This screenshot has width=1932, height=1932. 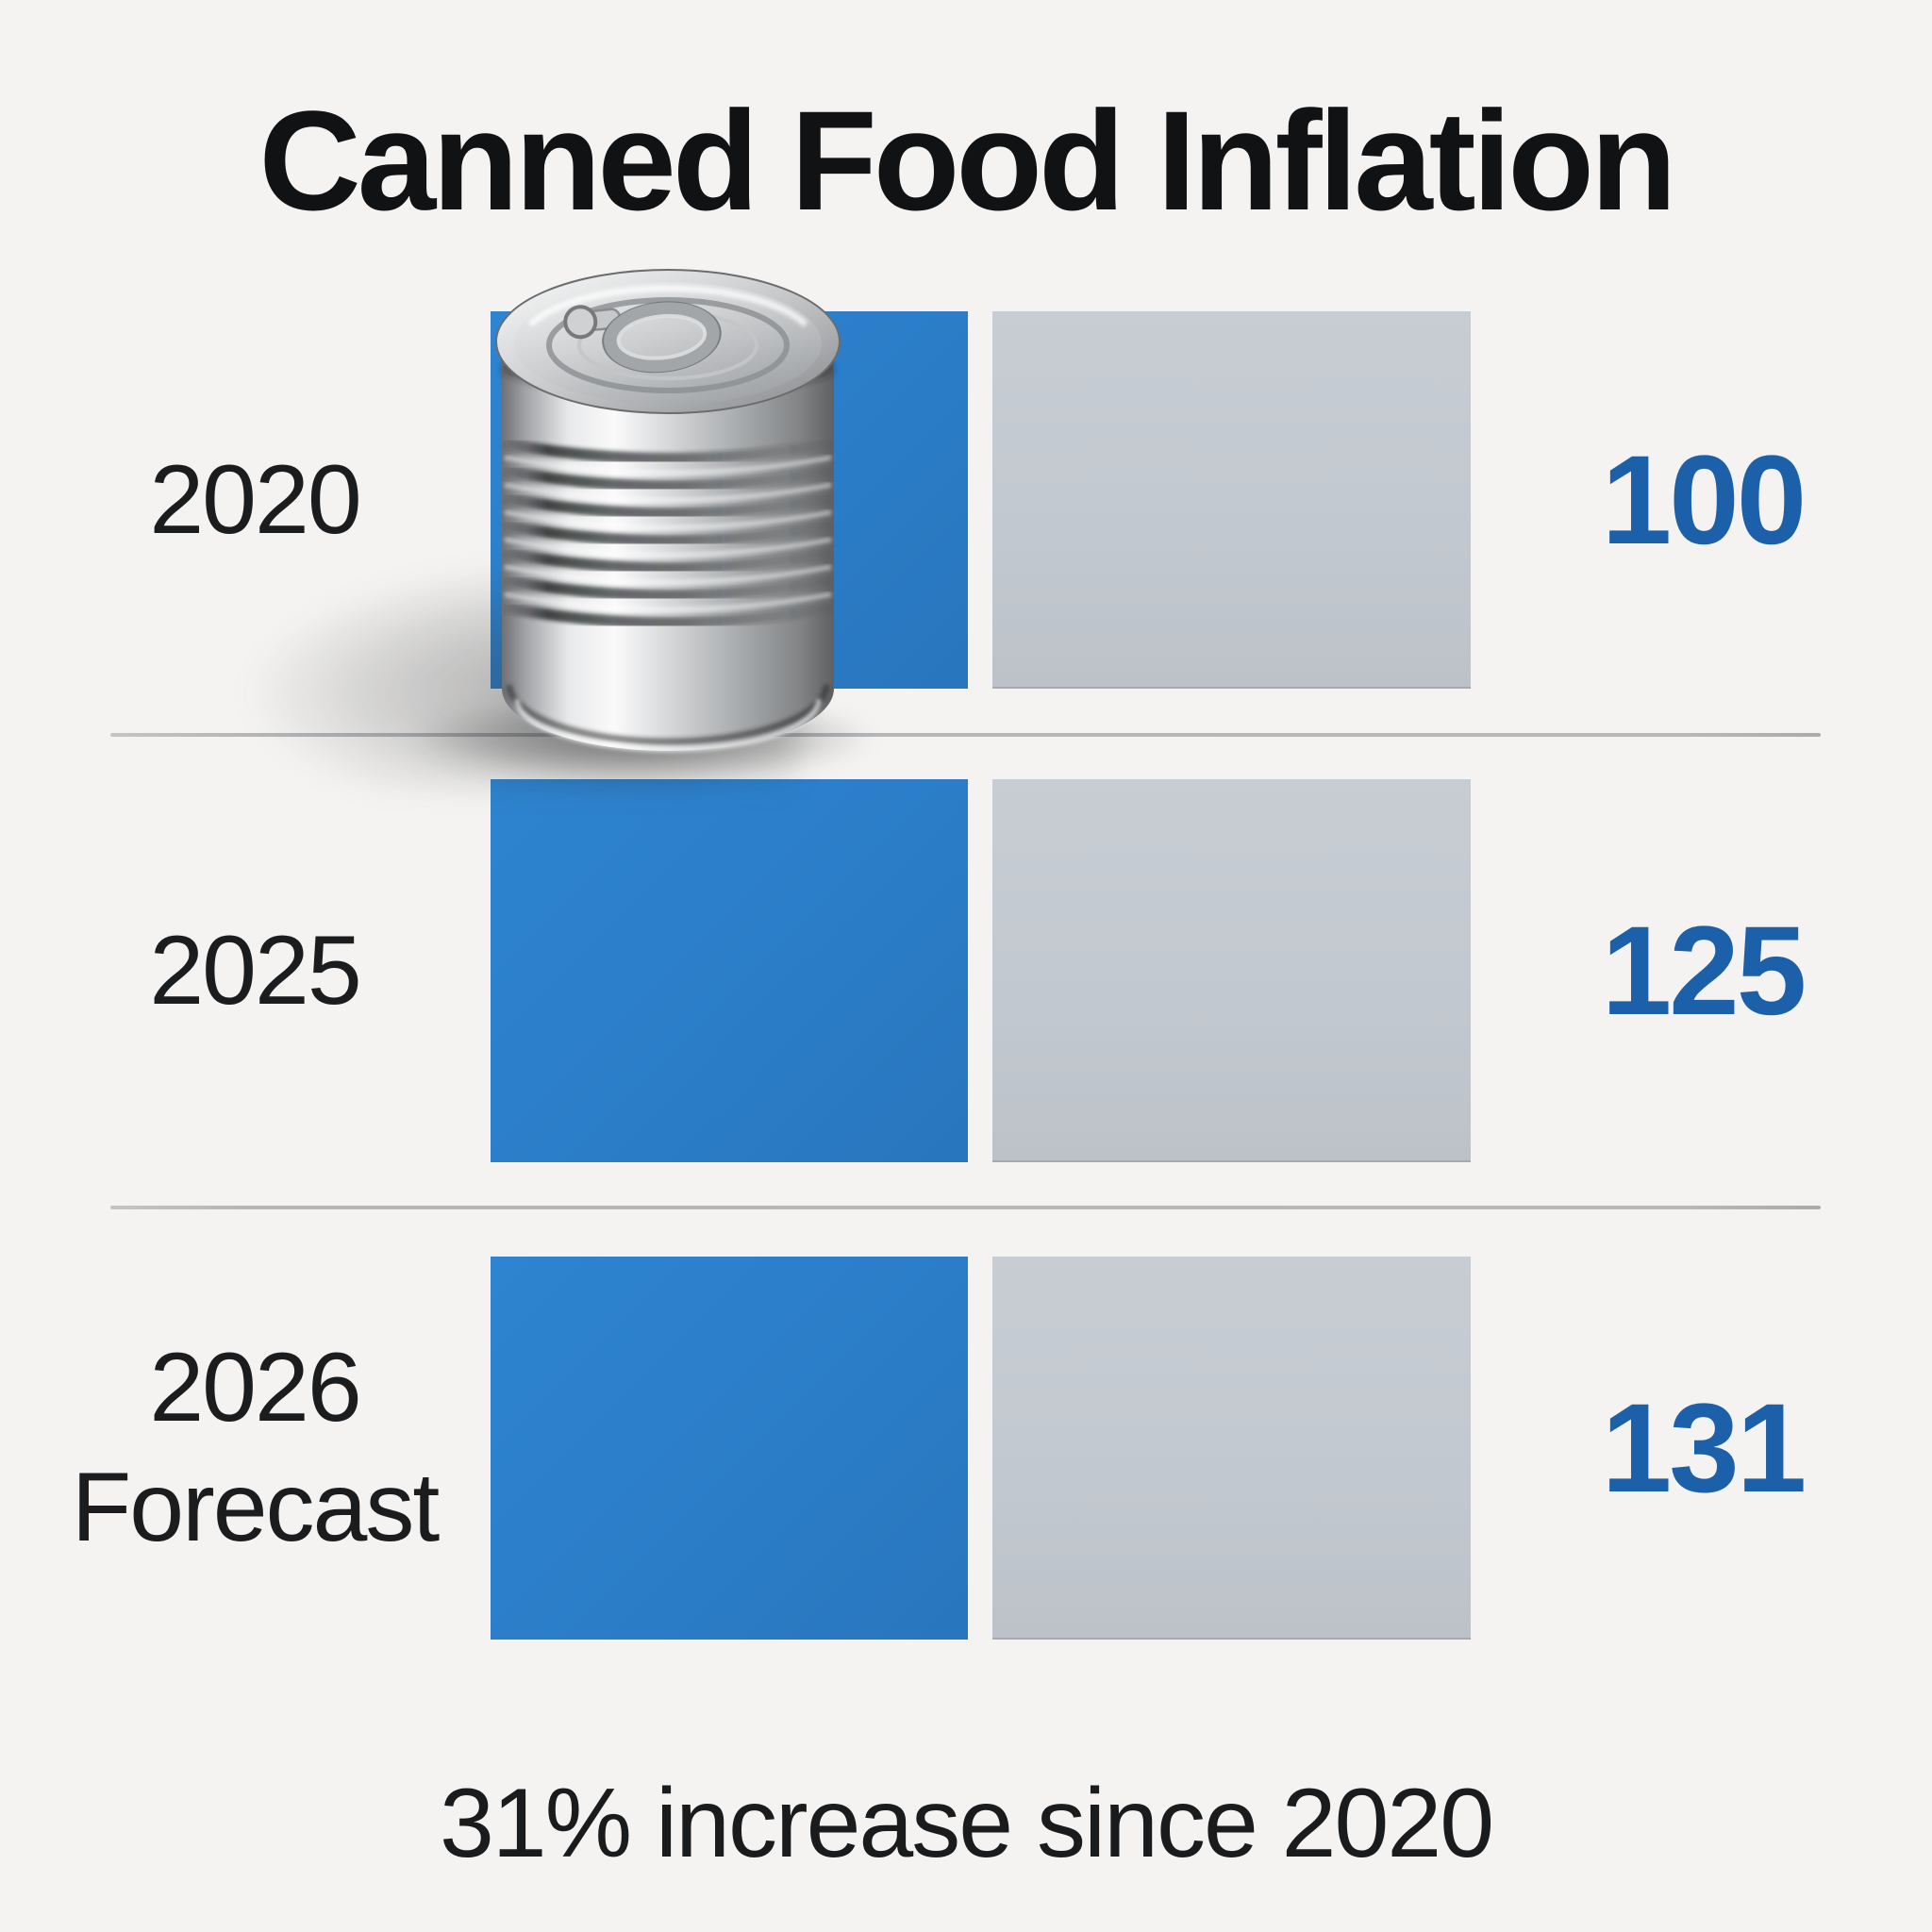 What do you see at coordinates (1231, 500) in the screenshot?
I see `bar-gray-2020` at bounding box center [1231, 500].